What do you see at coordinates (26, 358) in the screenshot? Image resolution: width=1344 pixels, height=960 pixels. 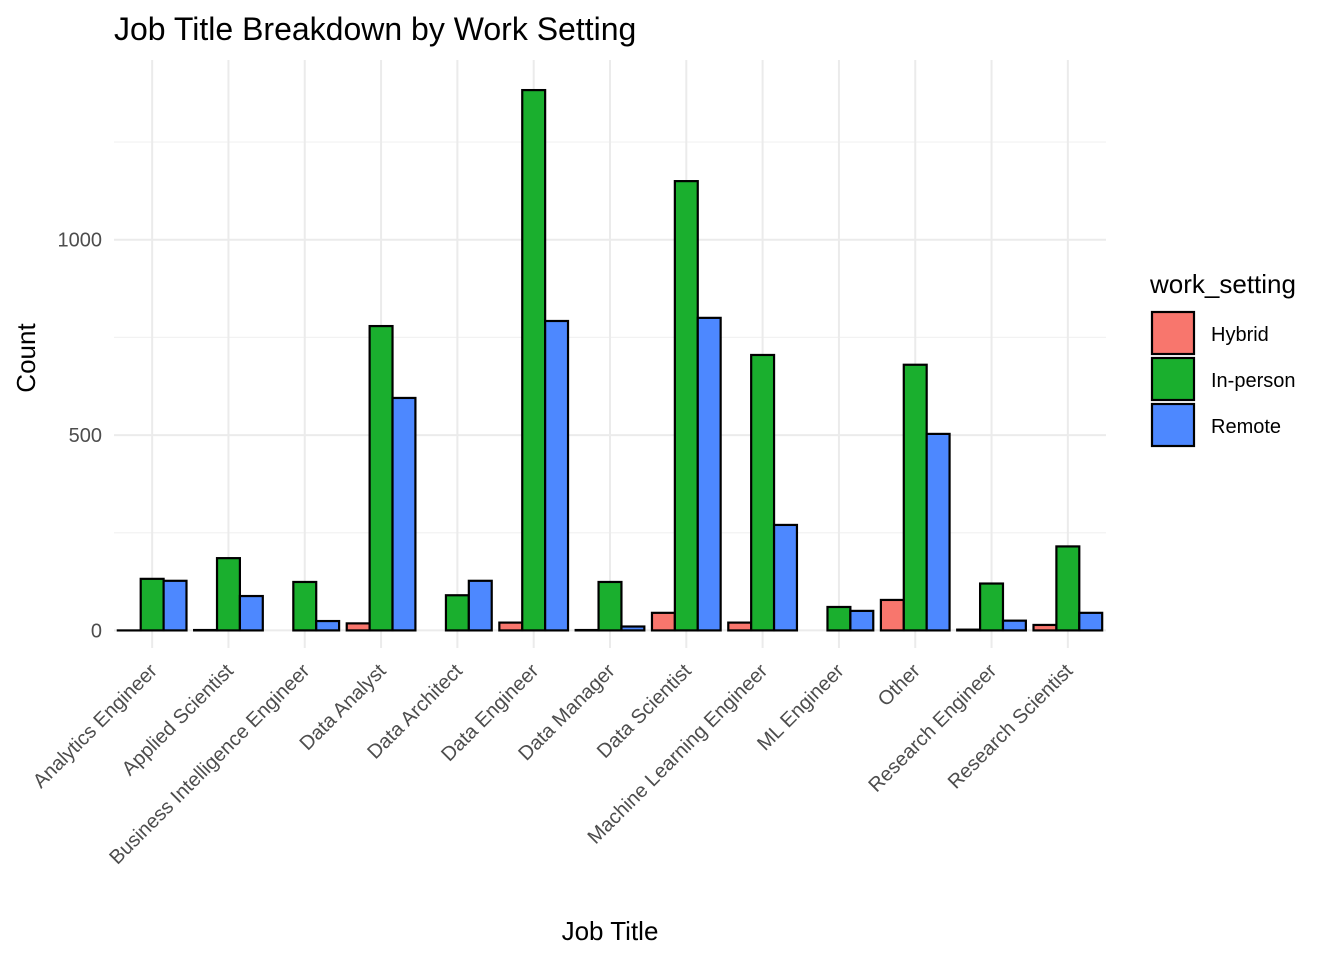 I see `y-axis-title: Count` at bounding box center [26, 358].